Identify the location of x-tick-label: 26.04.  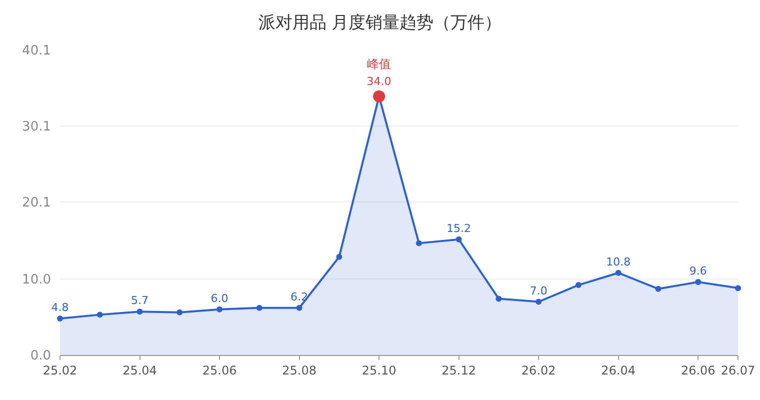
(618, 370).